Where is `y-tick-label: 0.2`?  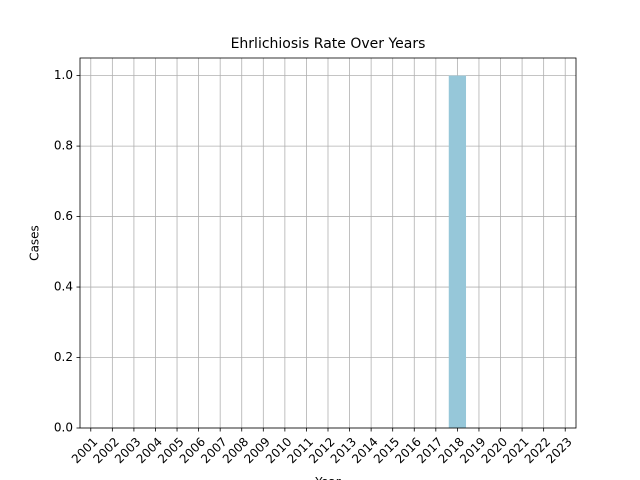
y-tick-label: 0.2 is located at coordinates (63, 357).